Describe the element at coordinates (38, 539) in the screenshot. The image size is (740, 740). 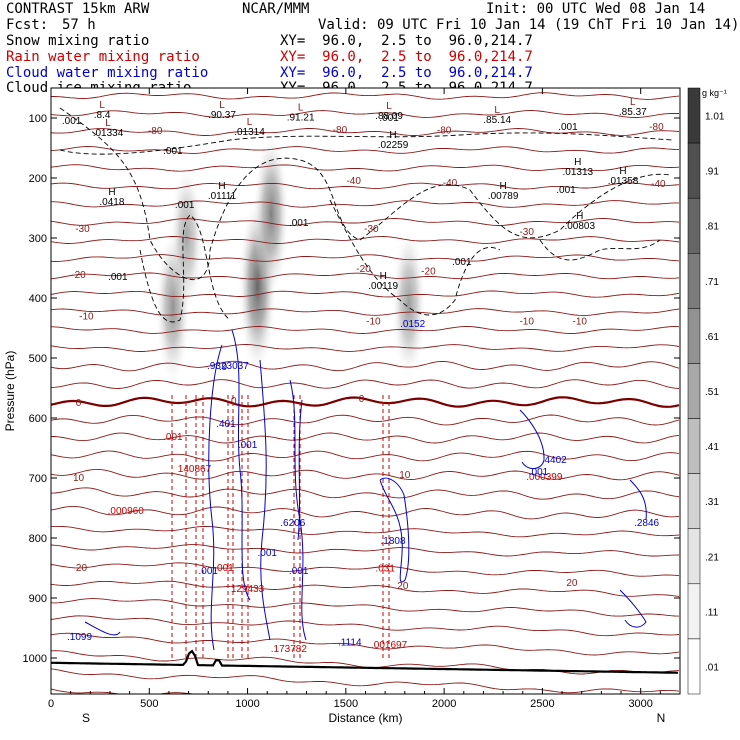
I see `y-tick-label-7: 800` at that location.